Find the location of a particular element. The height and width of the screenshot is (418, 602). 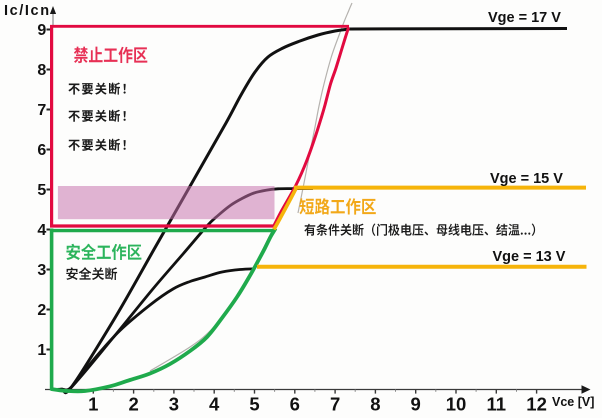

svg-text: 12 is located at coordinates (536, 404).